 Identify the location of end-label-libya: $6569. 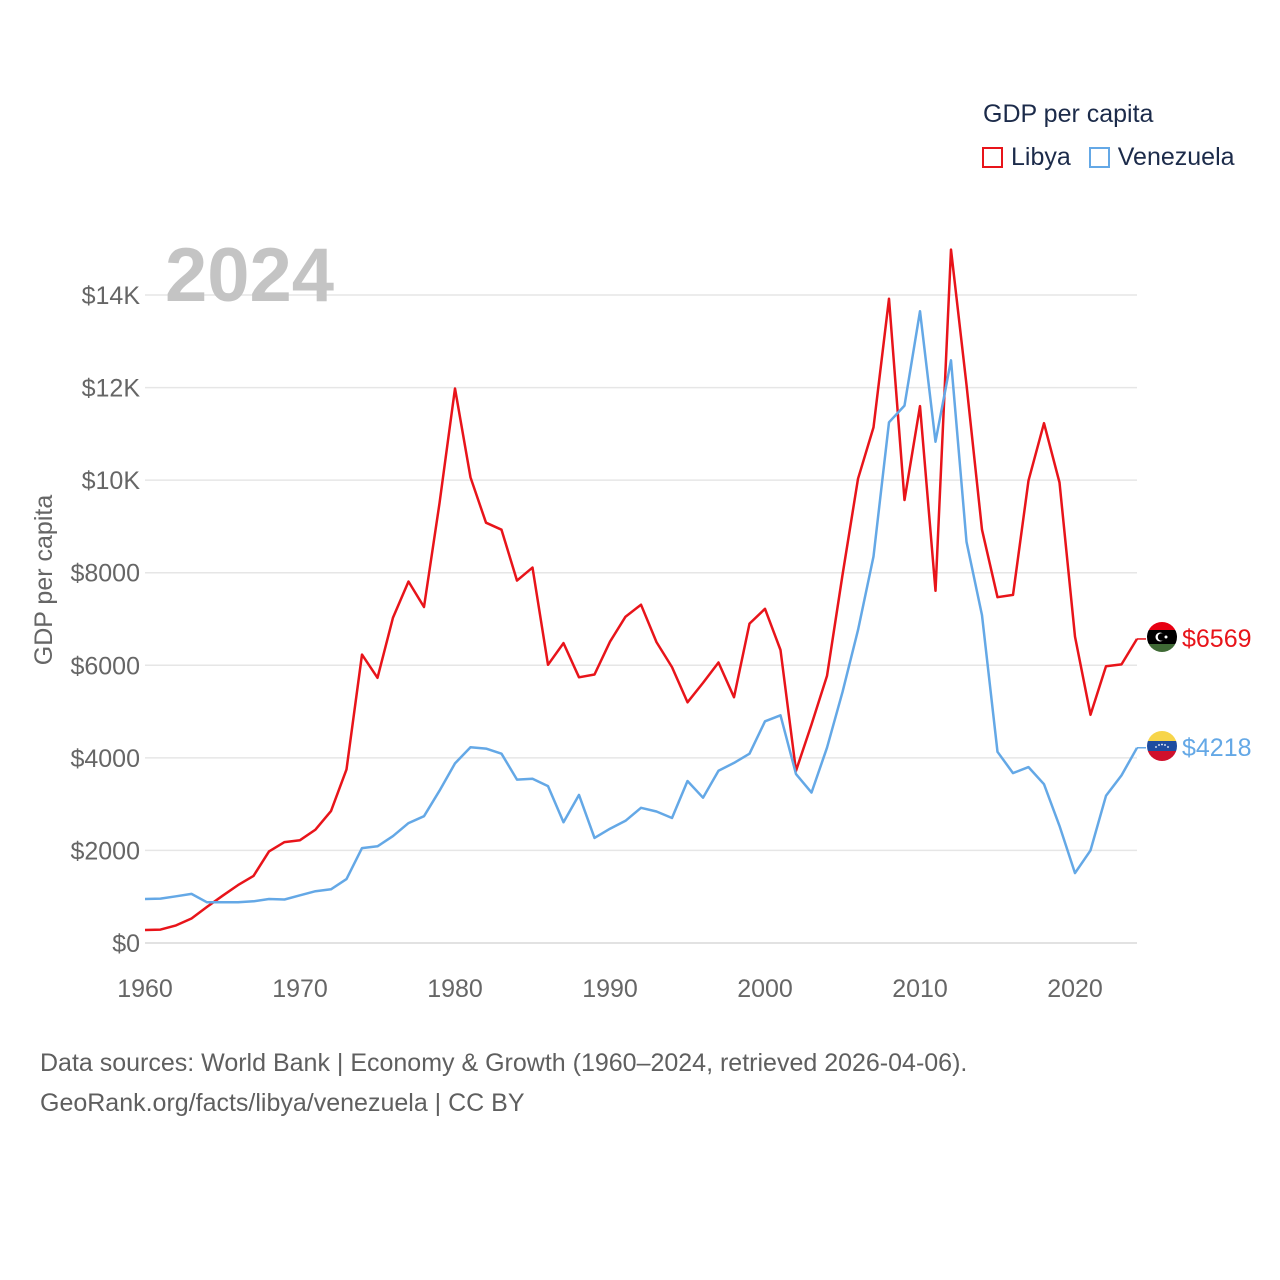
(1217, 639).